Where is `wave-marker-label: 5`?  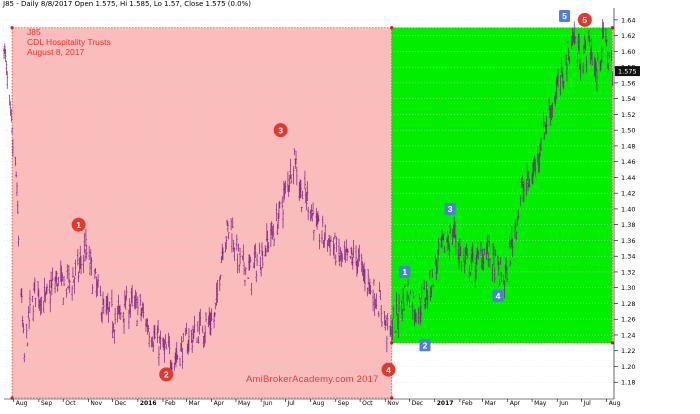
wave-marker-label: 5 is located at coordinates (564, 16).